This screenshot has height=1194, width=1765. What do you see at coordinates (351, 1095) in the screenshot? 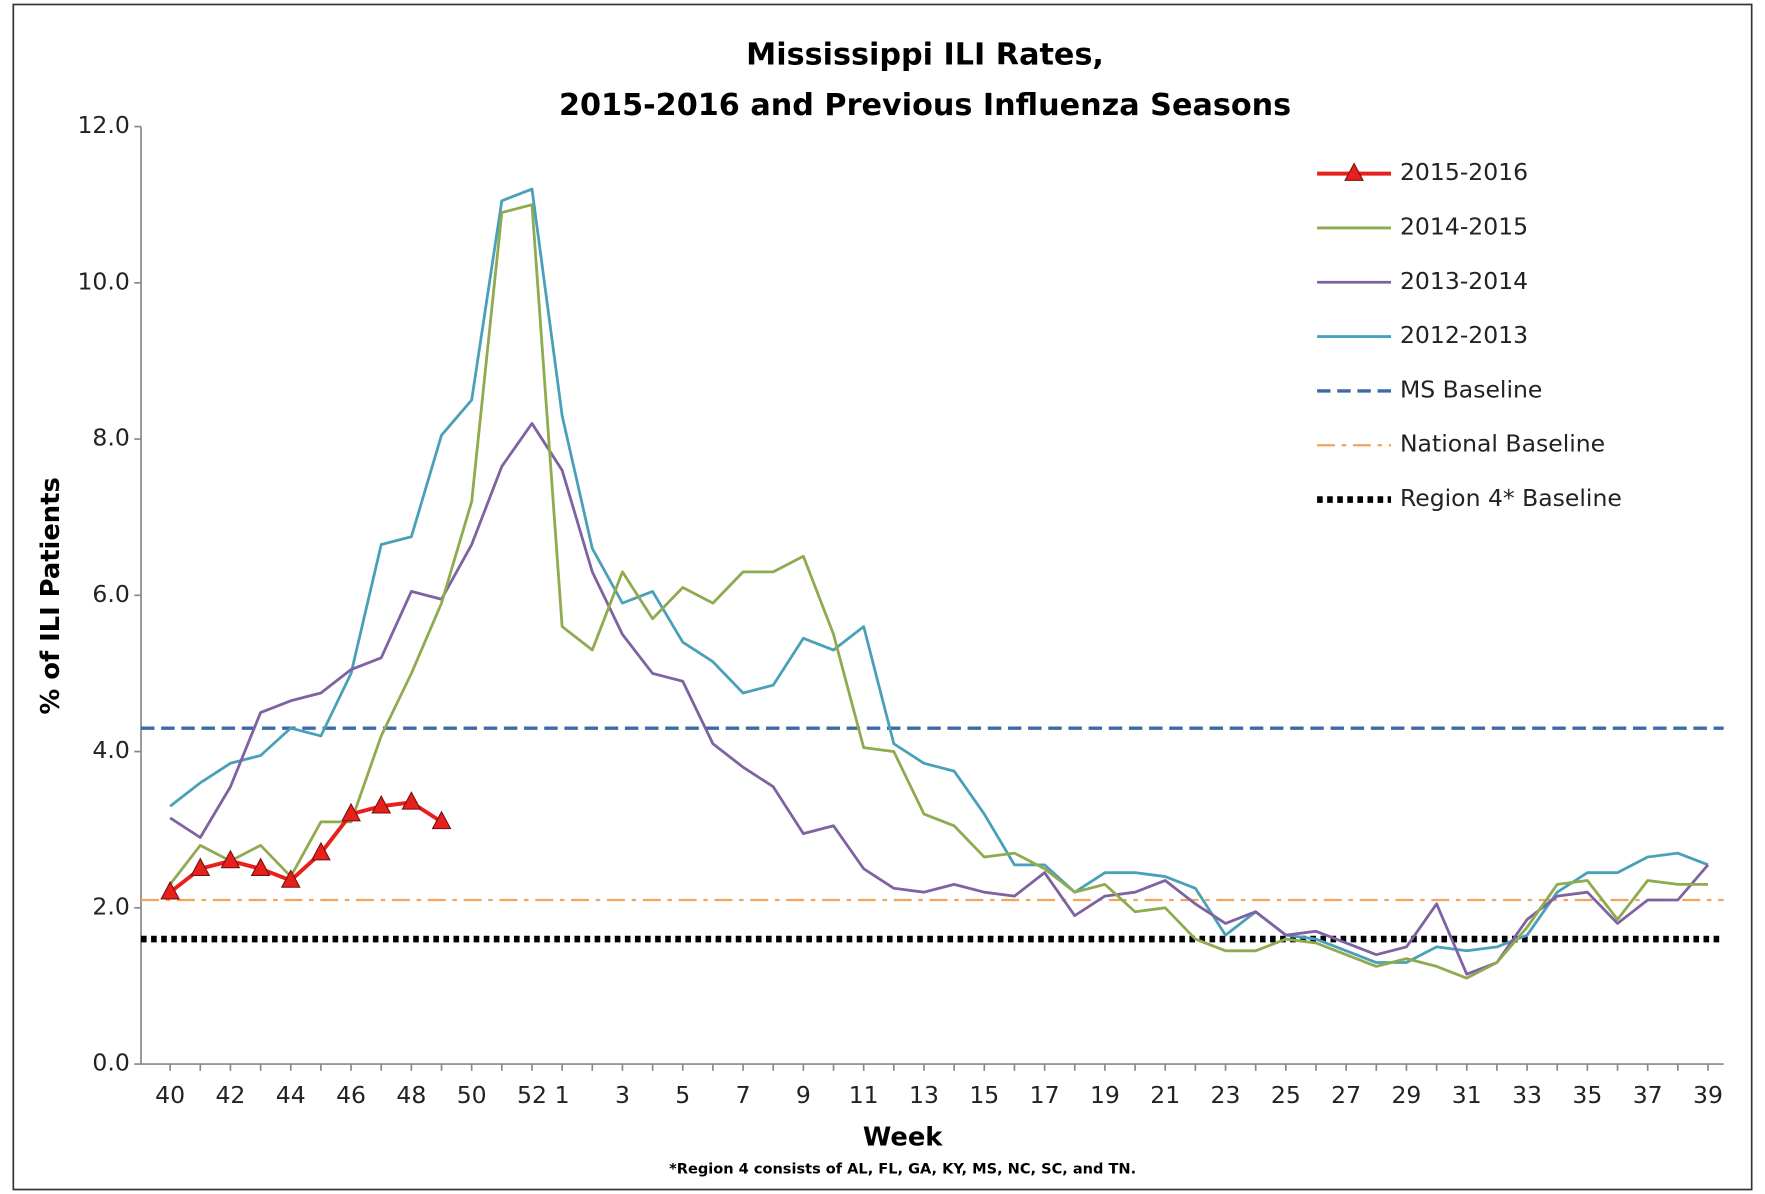
I see `x-tick-label: 46` at bounding box center [351, 1095].